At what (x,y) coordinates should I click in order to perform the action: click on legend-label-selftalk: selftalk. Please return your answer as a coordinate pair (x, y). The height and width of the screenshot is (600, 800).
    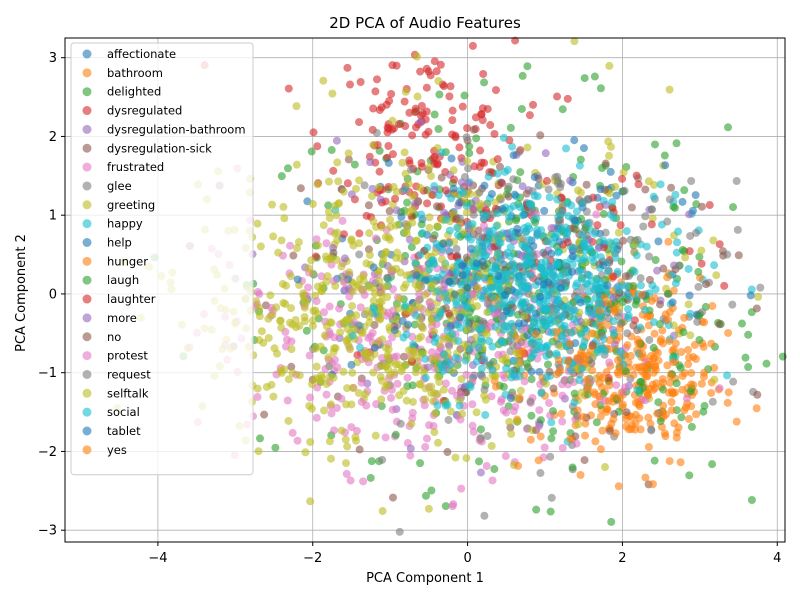
    Looking at the image, I should click on (128, 393).